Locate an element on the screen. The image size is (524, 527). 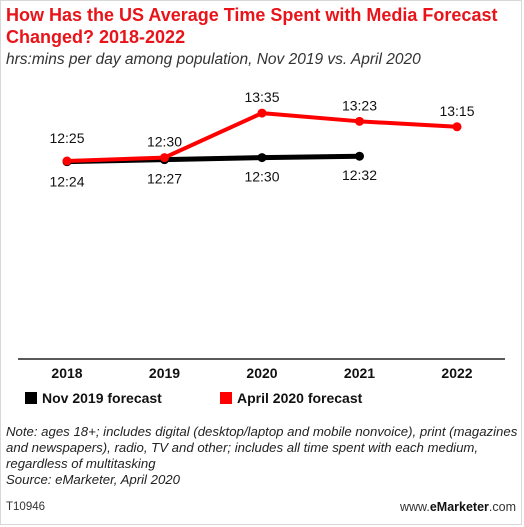
legend-item-april-2020: April 2020 forecast is located at coordinates (291, 398).